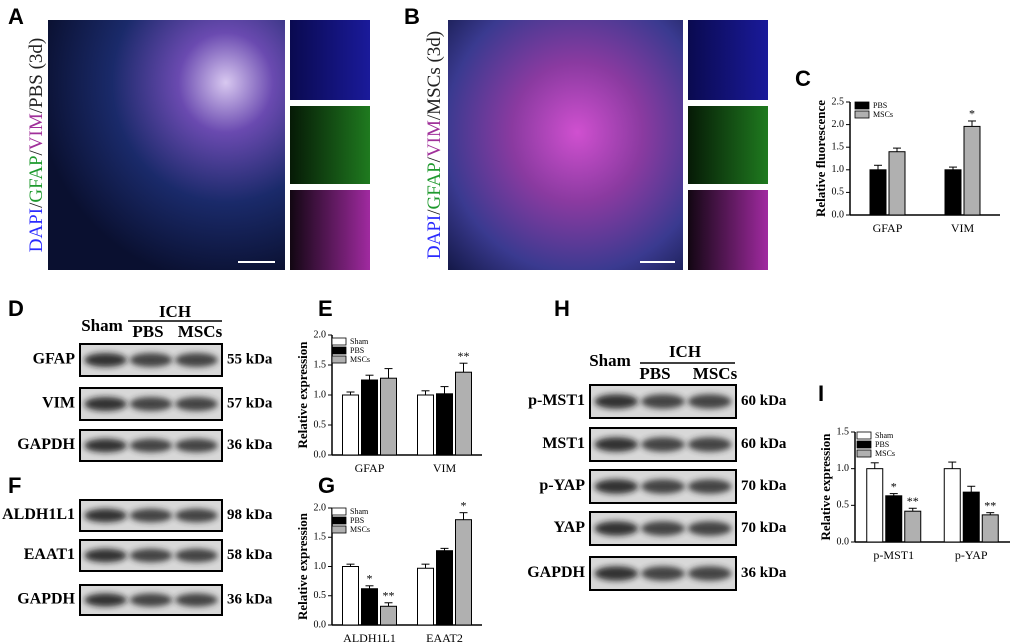  Describe the element at coordinates (556, 400) in the screenshot. I see `protein-label: p-MST1` at that location.